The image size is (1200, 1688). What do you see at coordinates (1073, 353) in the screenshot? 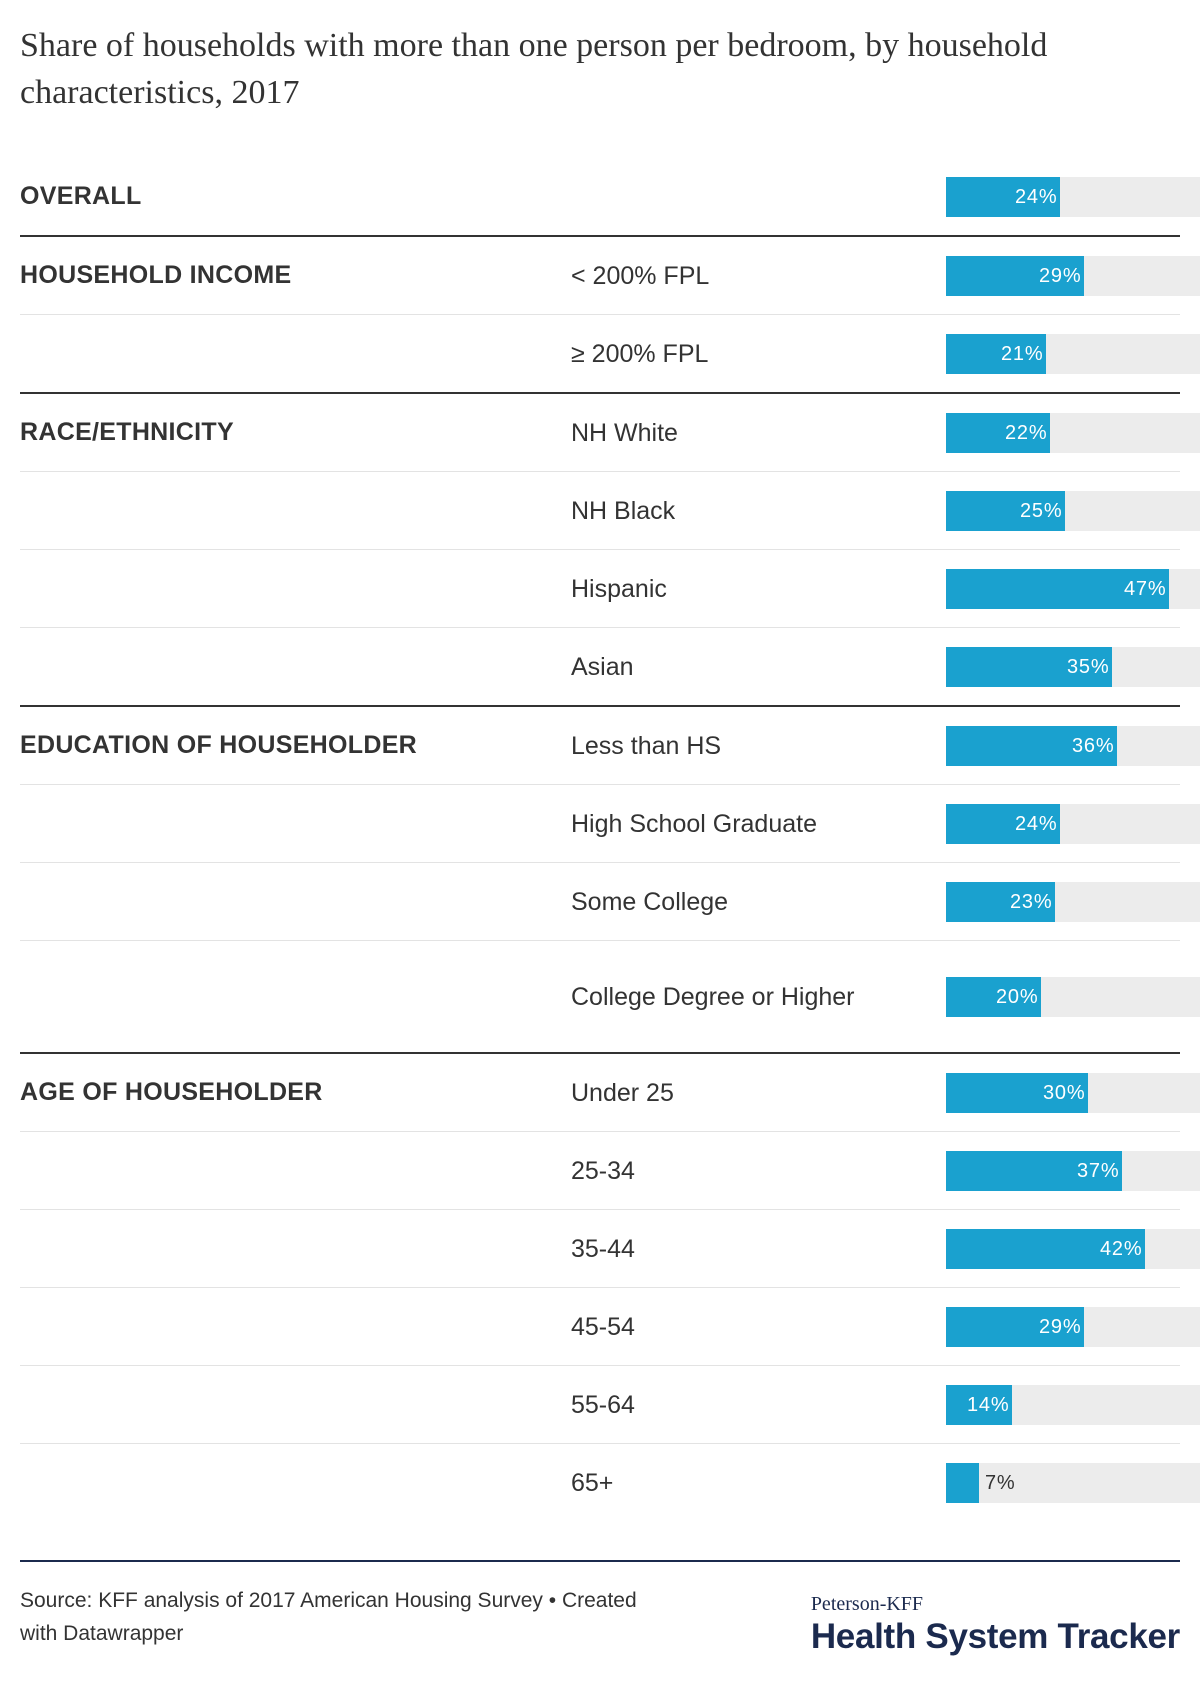
I see `bar-track: 21%` at bounding box center [1073, 353].